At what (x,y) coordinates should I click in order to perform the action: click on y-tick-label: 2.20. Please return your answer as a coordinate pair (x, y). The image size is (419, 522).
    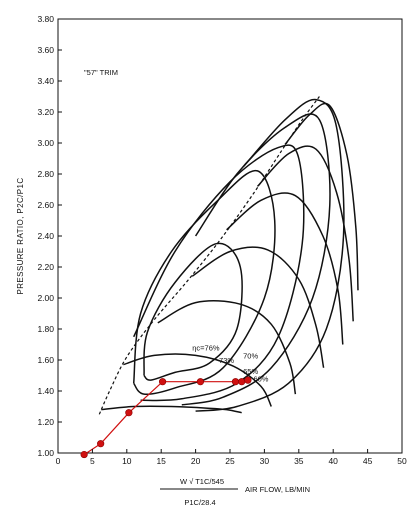
    Looking at the image, I should click on (45, 267).